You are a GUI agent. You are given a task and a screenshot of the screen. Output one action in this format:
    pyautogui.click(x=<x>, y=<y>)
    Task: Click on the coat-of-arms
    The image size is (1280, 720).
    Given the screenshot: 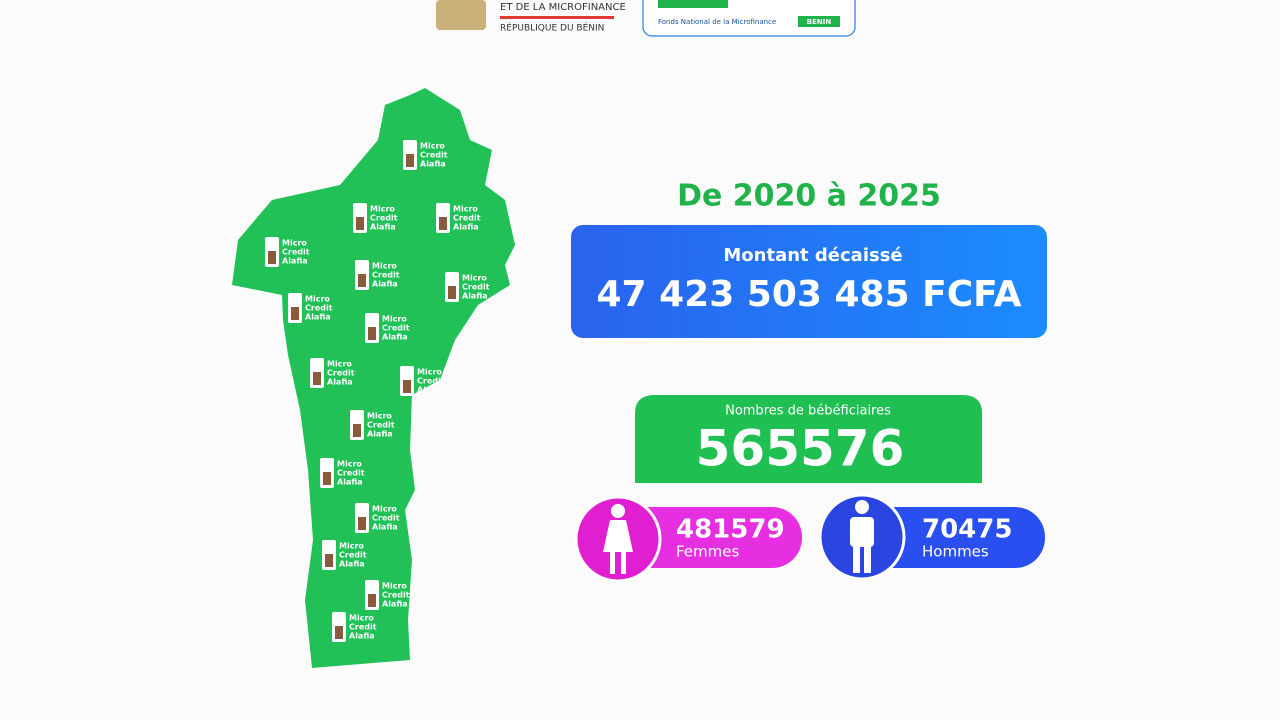 What is the action you would take?
    pyautogui.click(x=461, y=15)
    